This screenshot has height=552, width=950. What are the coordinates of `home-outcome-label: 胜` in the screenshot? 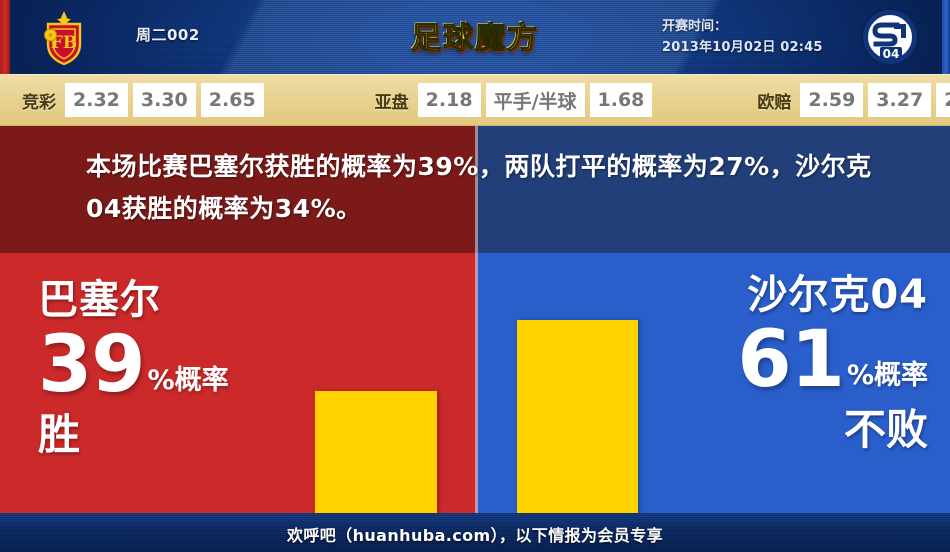 It's located at (59, 434).